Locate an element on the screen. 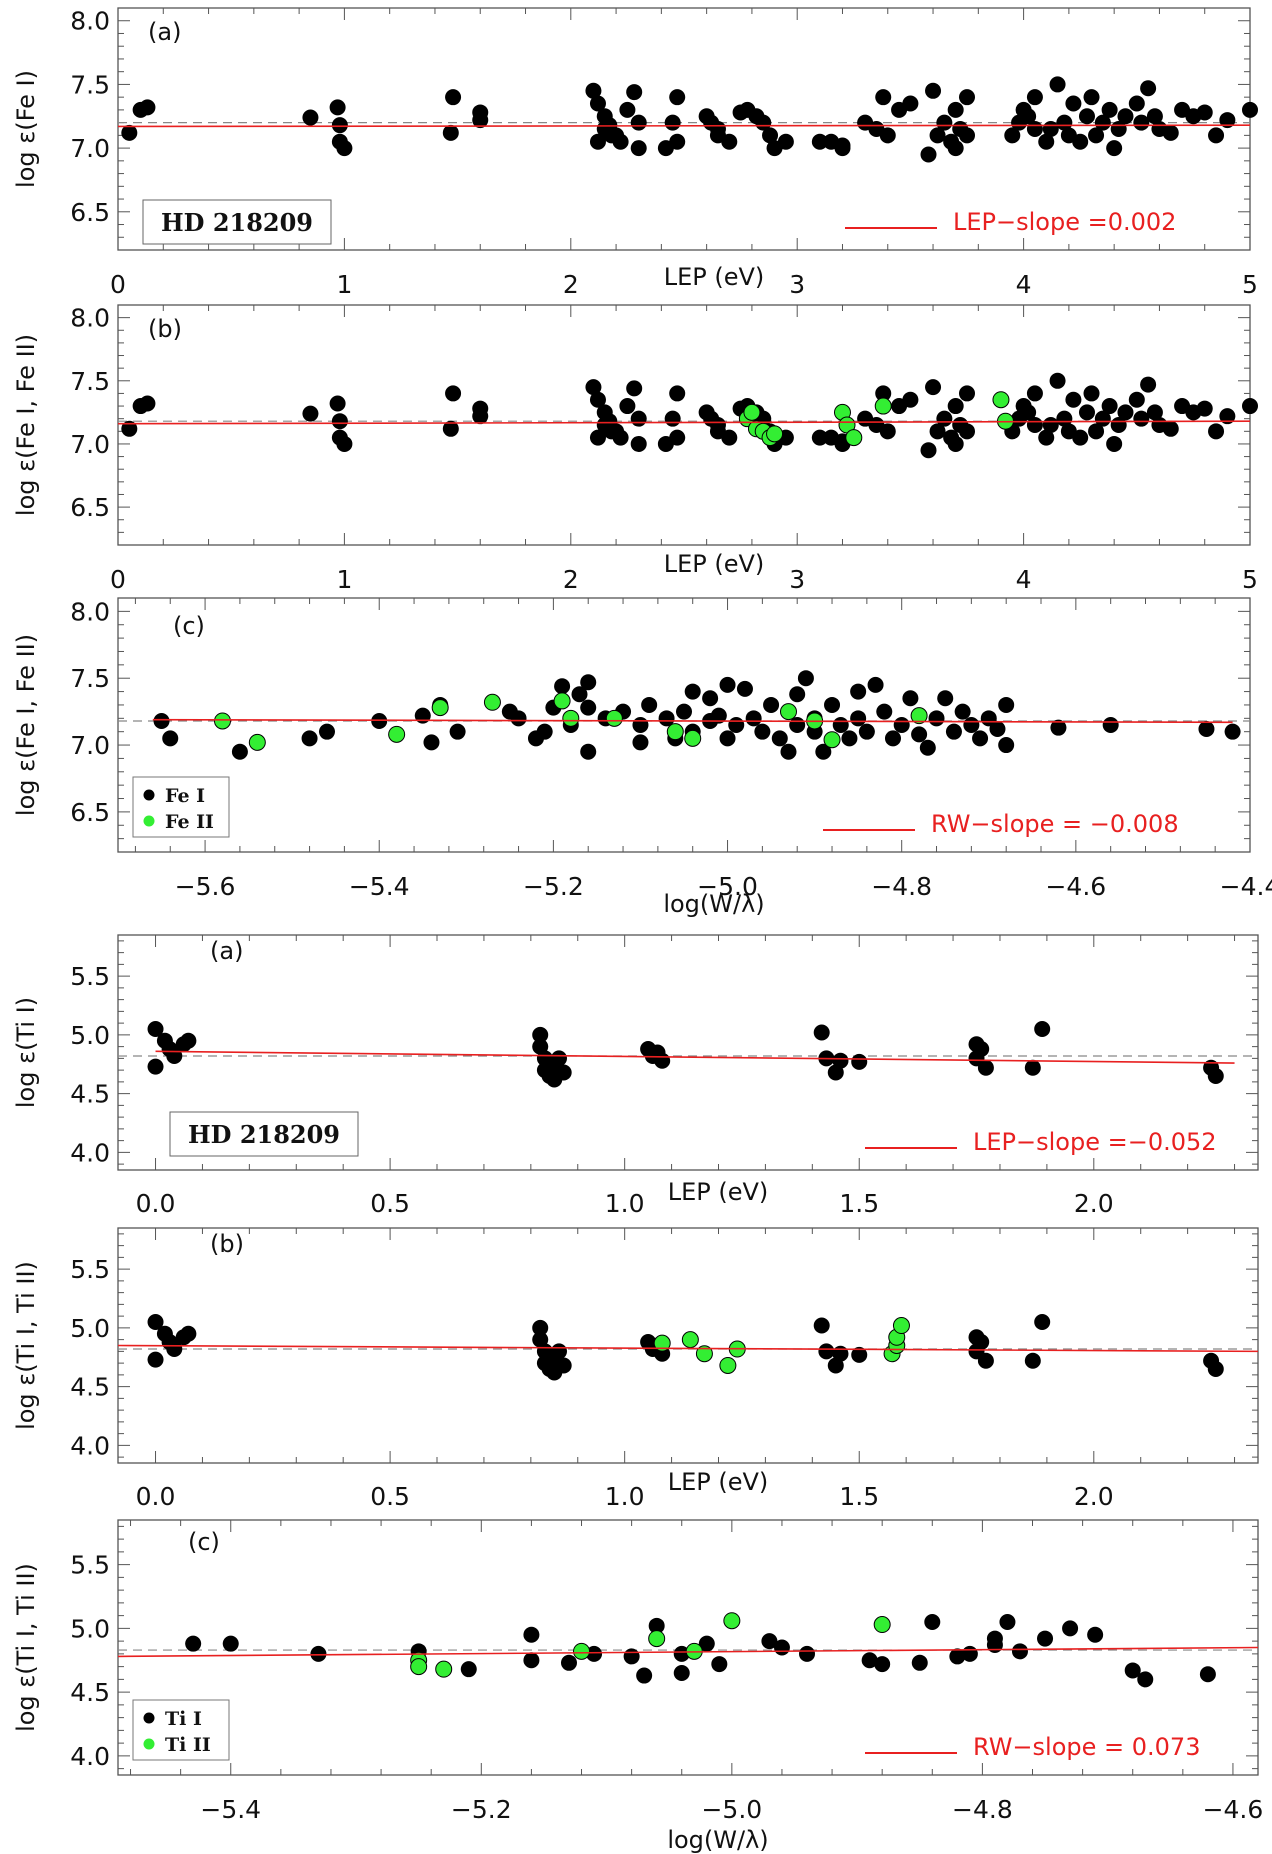  x-tick-label: −5.0 is located at coordinates (727, 886).